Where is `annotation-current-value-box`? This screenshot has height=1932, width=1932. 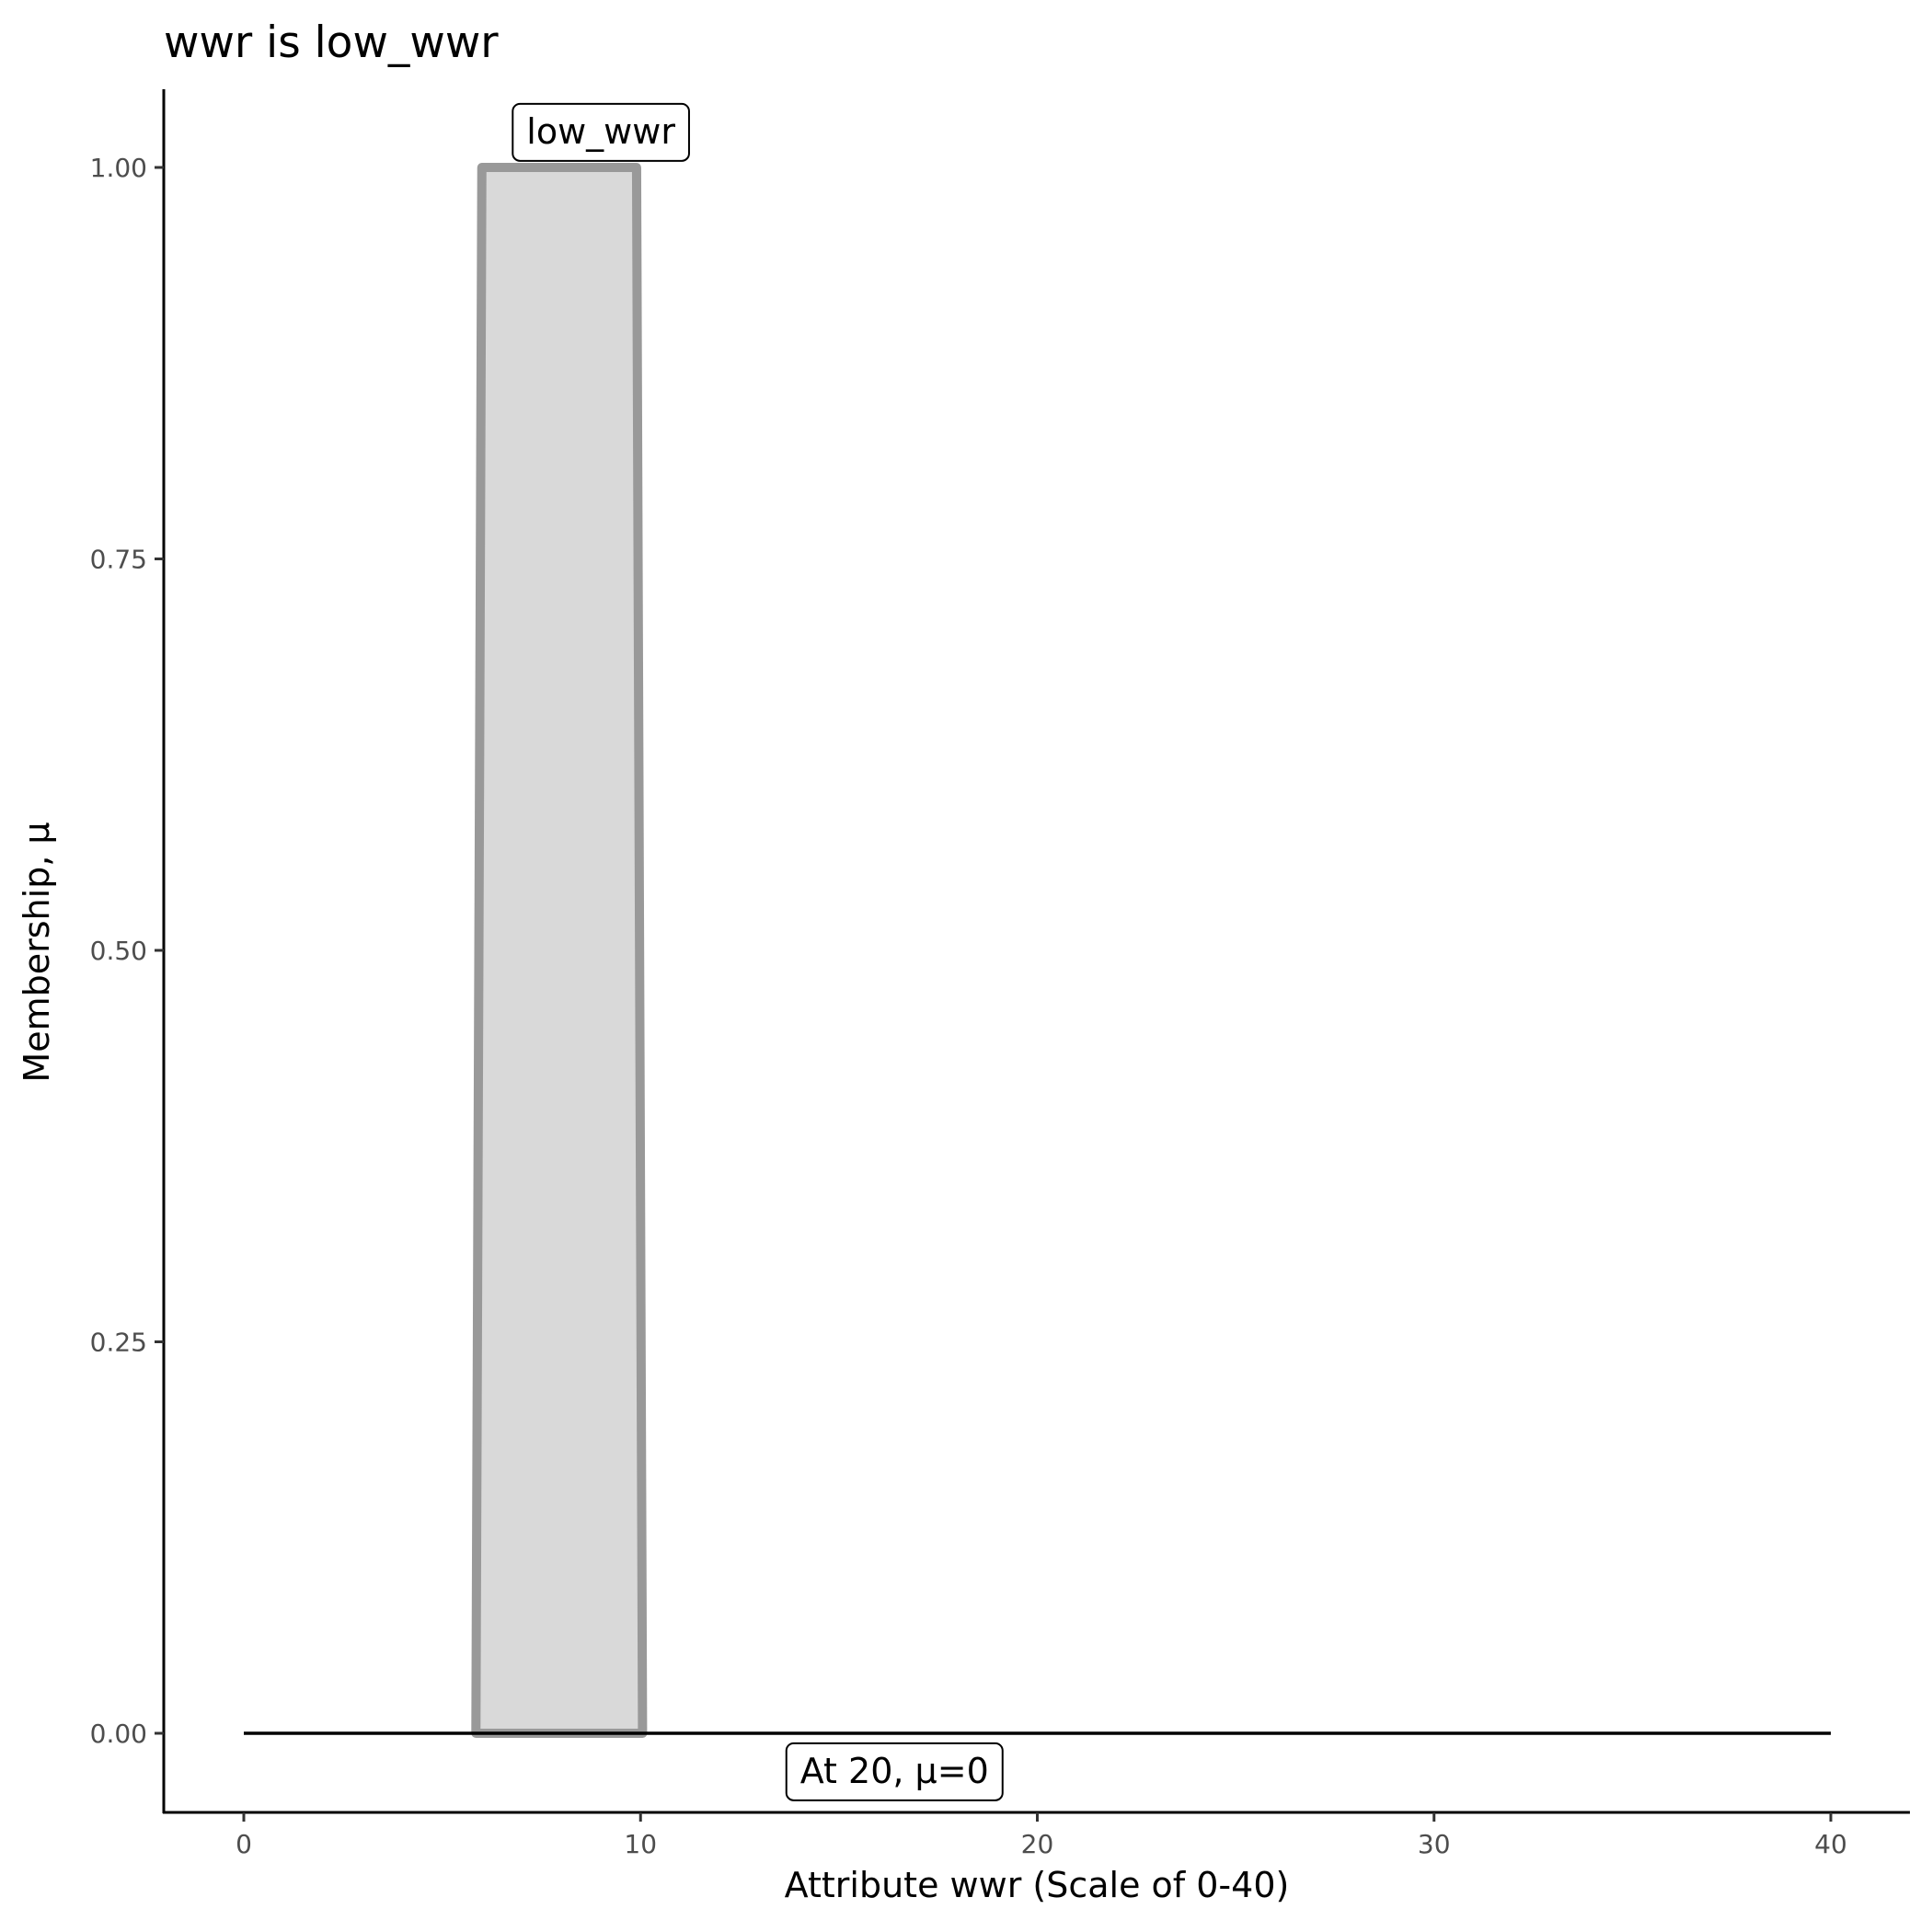
annotation-current-value-box is located at coordinates (894, 1771).